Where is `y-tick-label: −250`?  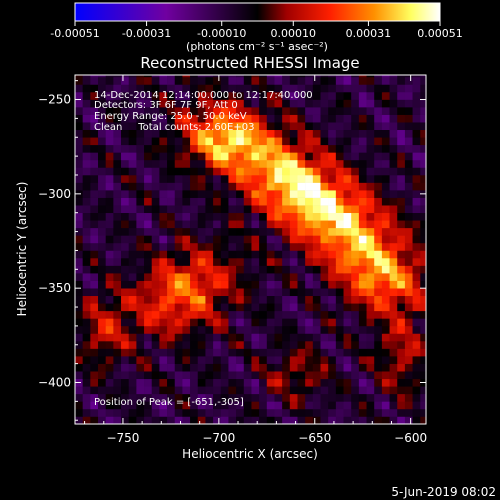
y-tick-label: −250 is located at coordinates (54, 100).